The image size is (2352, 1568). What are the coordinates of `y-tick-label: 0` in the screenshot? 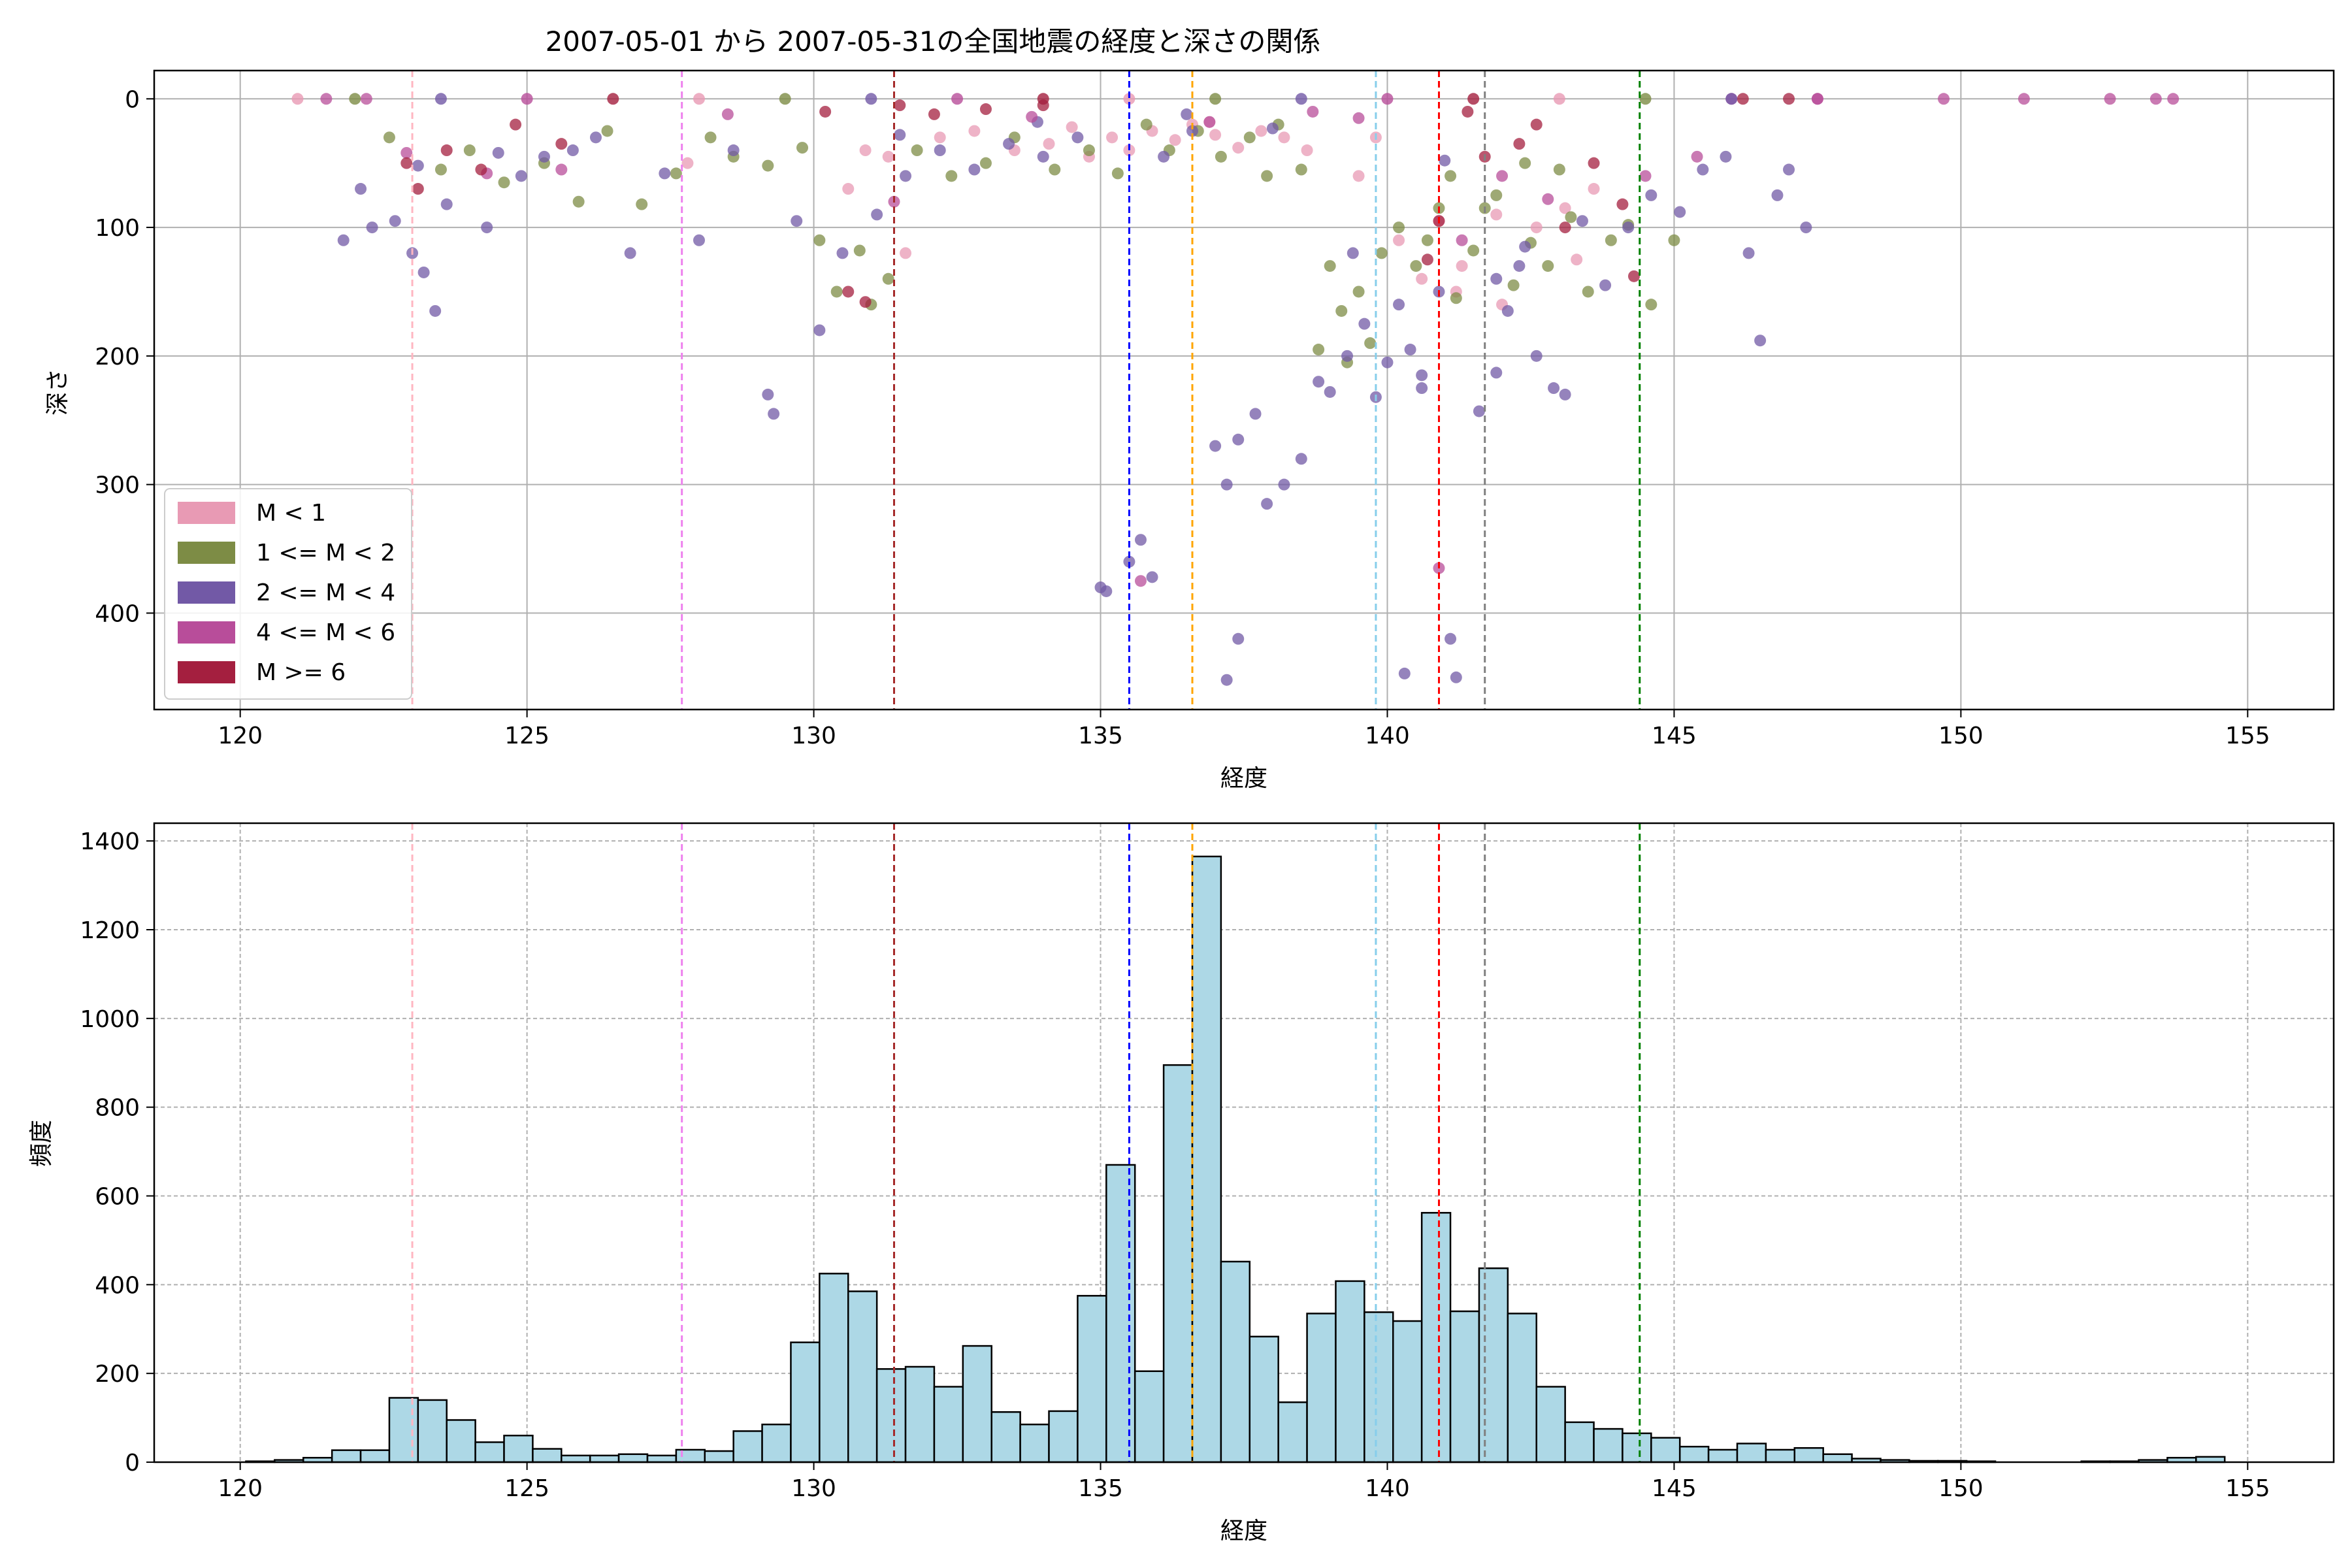 It's located at (132, 1463).